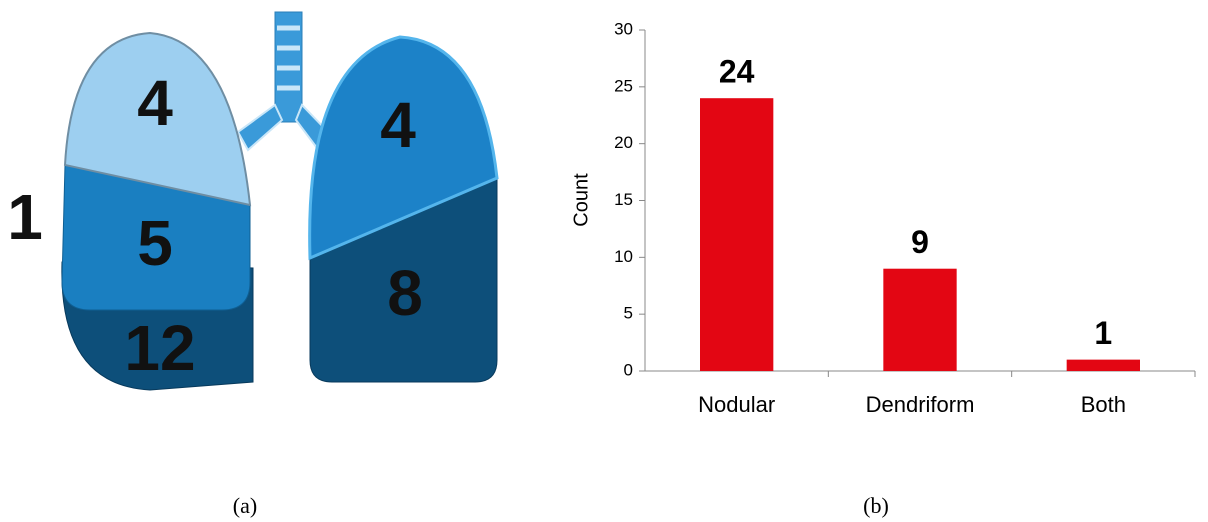 Image resolution: width=1208 pixels, height=522 pixels. I want to click on left-lower-lobe, so click(403, 280).